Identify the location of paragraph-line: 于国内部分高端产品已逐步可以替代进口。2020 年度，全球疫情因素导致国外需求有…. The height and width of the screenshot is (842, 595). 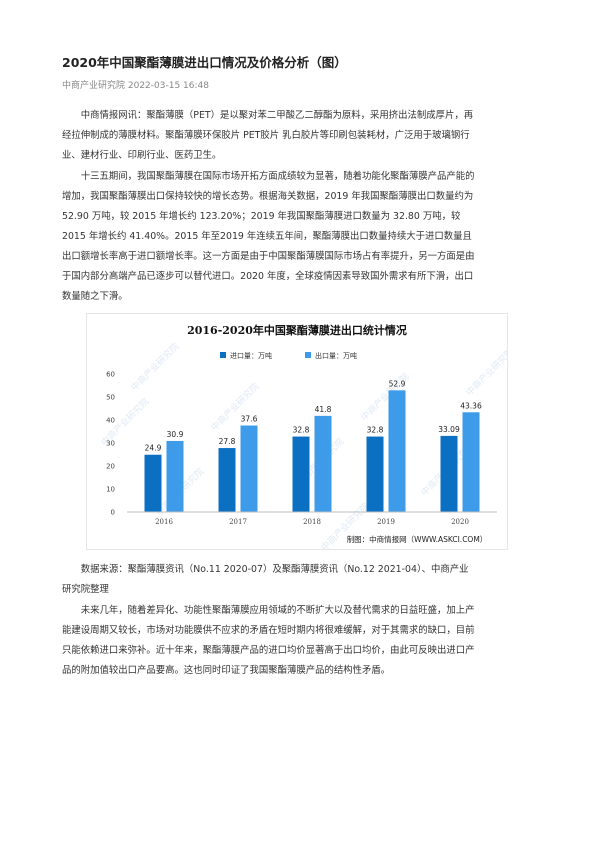
(268, 276).